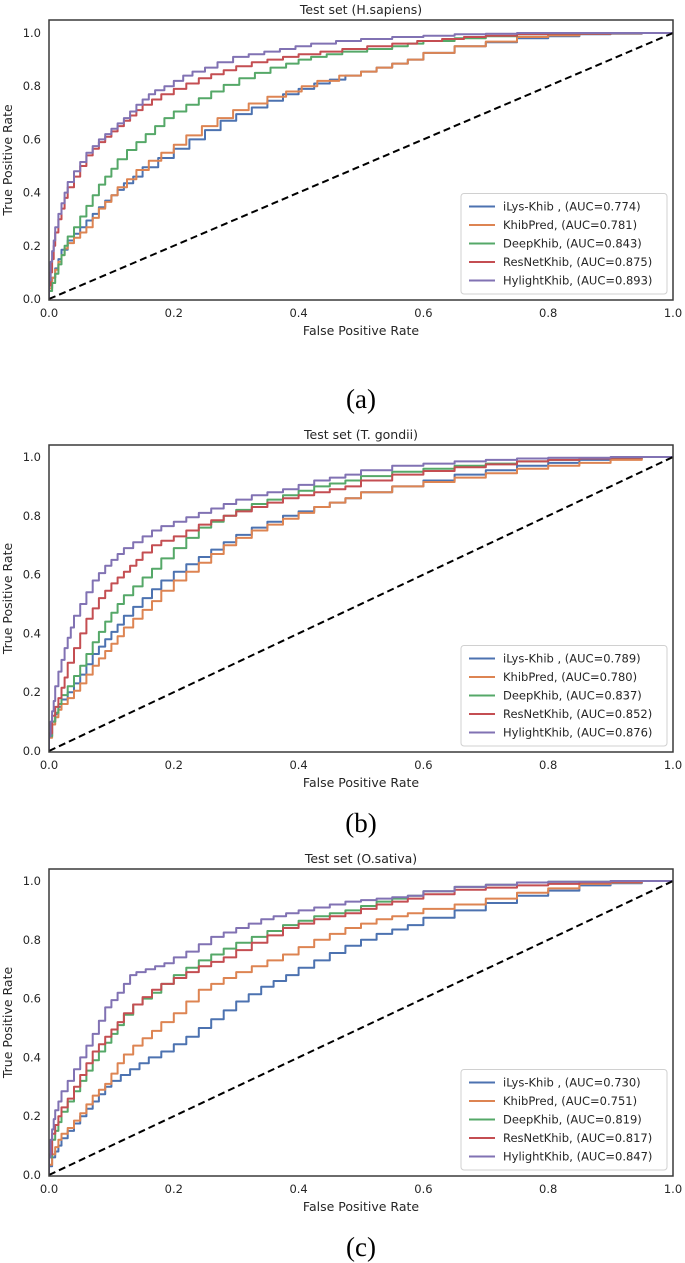 The width and height of the screenshot is (685, 1263). Describe the element at coordinates (572, 244) in the screenshot. I see `legend-entry: DeepKhib, (AUC=0.843)` at that location.